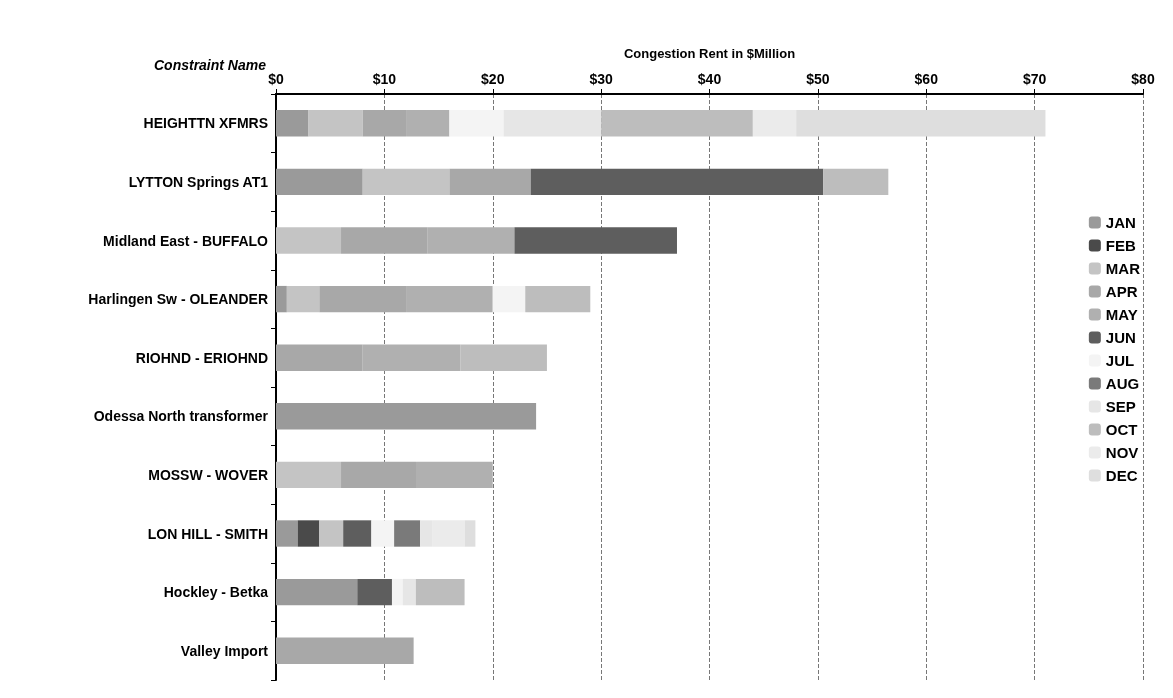 The height and width of the screenshot is (698, 1173). I want to click on x-tick-label: $60, so click(926, 79).